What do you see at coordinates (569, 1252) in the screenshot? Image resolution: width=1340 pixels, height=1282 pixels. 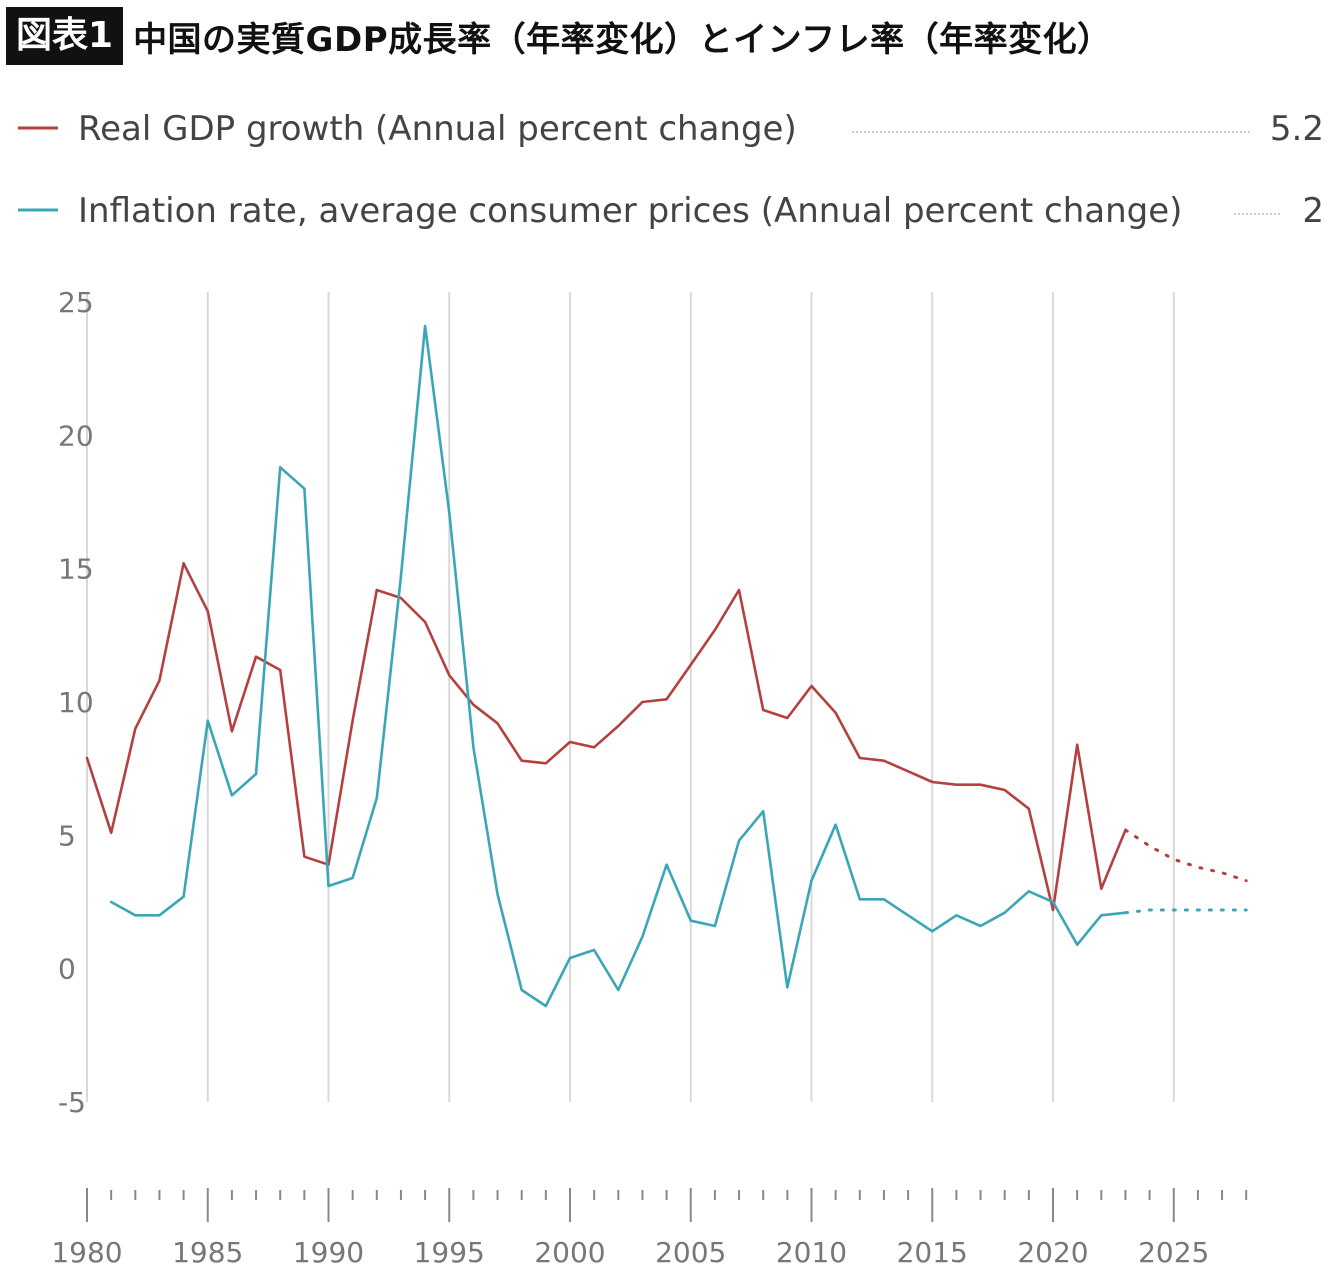 I see `x-tick-label-2000: 2000` at bounding box center [569, 1252].